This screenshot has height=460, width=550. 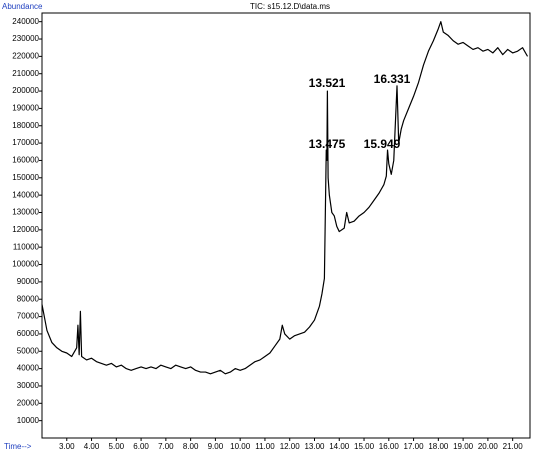 I want to click on y-axis-label: Abundance, so click(x=22, y=6).